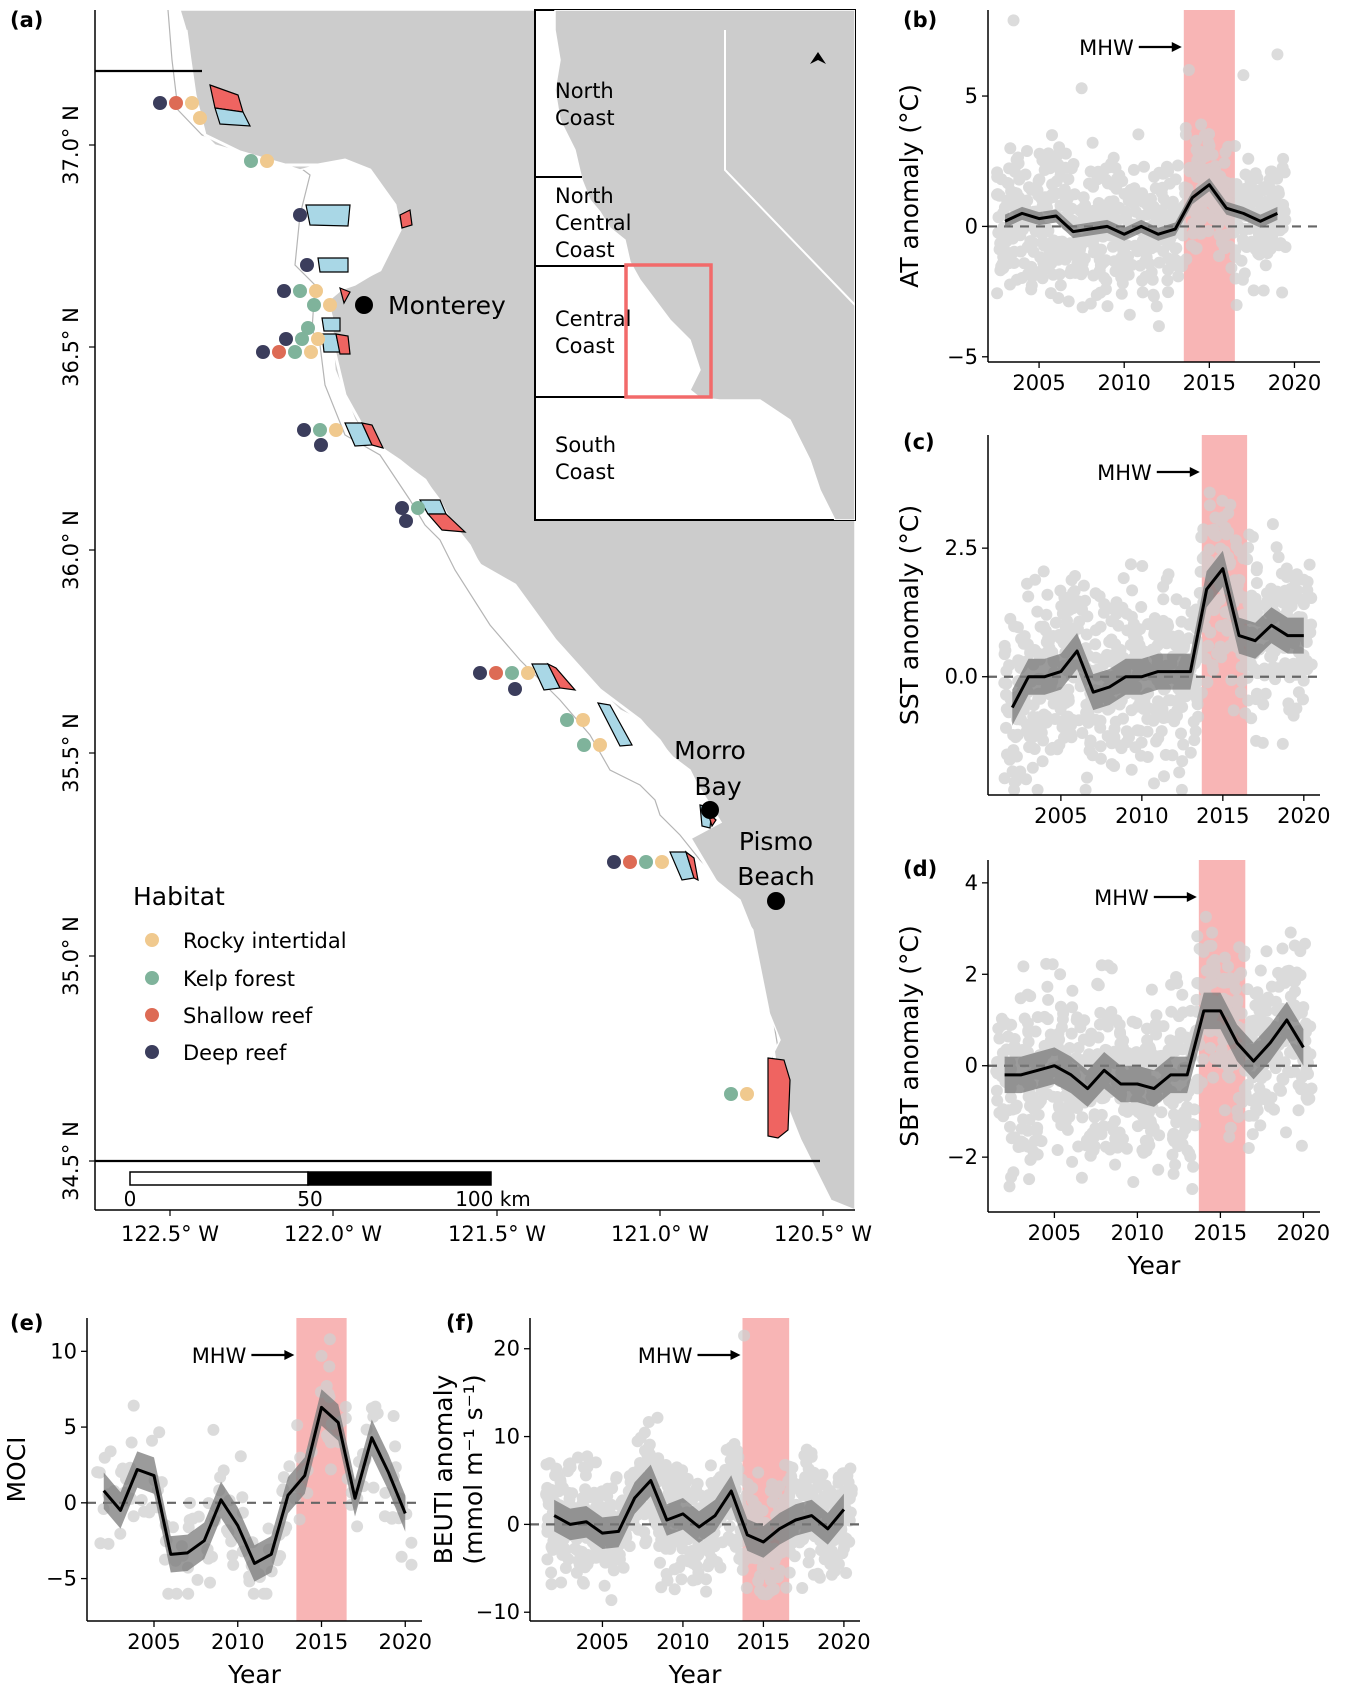  I want to click on panel-label-a: (a), so click(26, 20).